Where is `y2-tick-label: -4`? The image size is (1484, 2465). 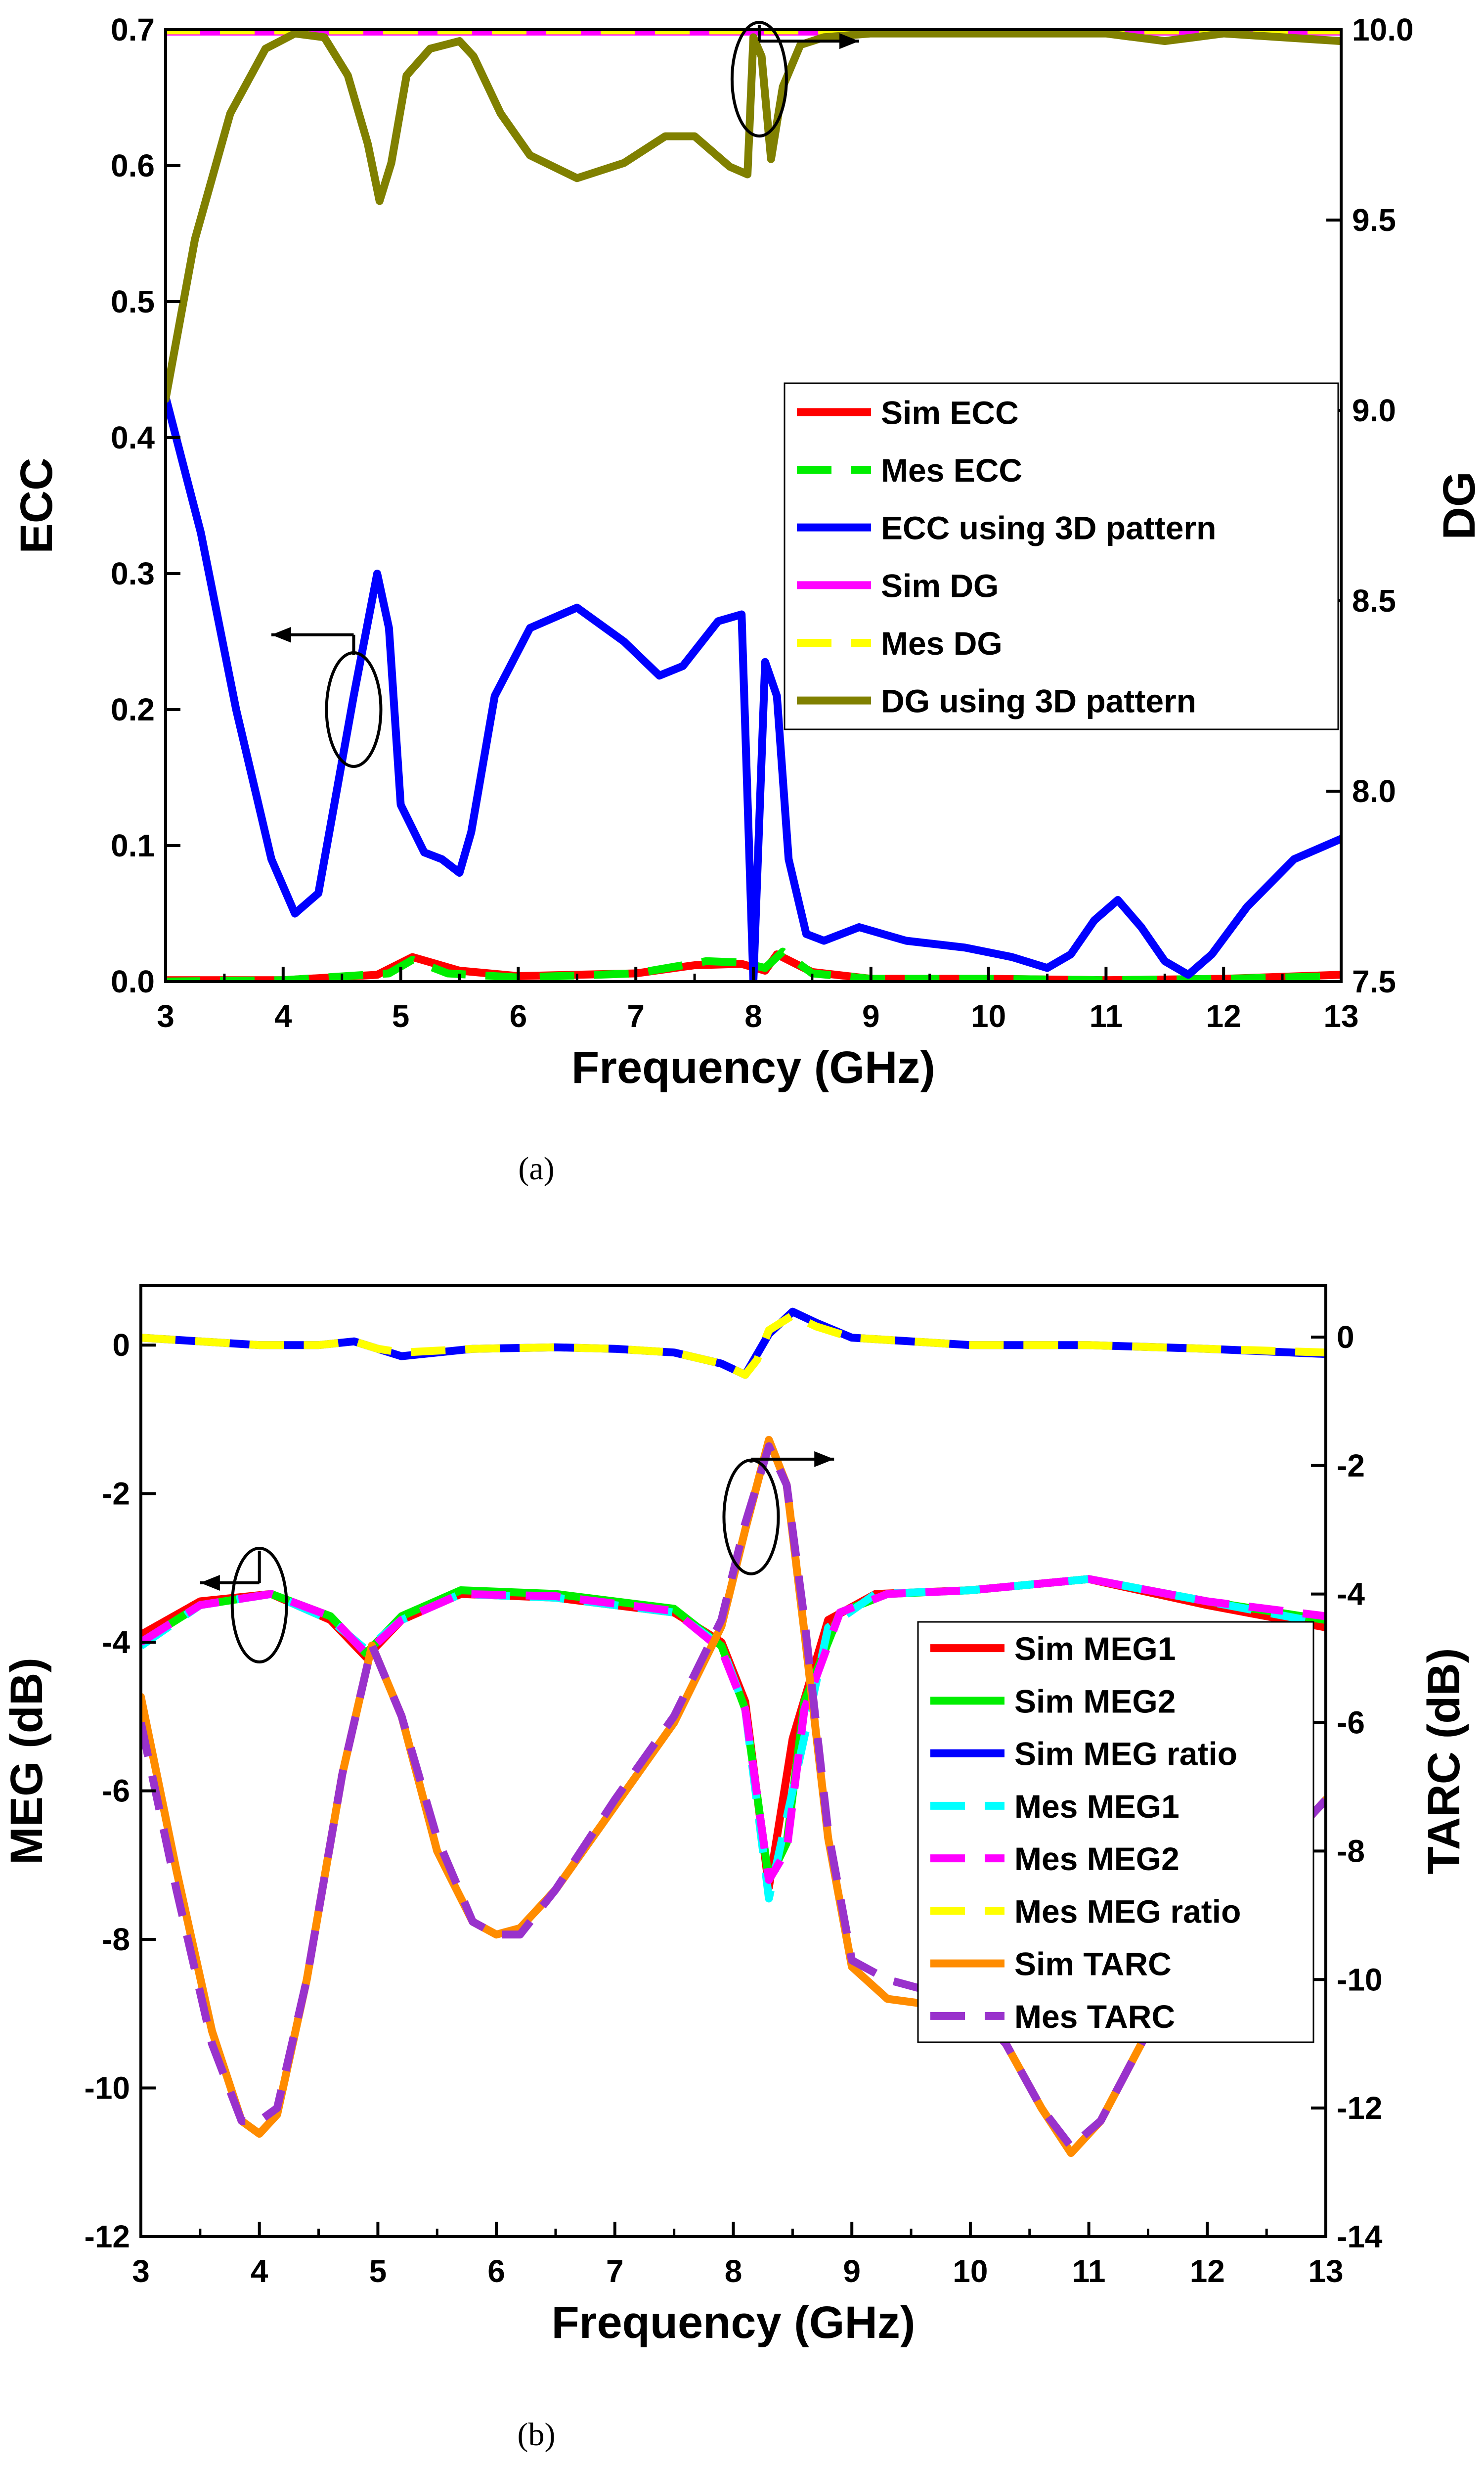 y2-tick-label: -4 is located at coordinates (1351, 1594).